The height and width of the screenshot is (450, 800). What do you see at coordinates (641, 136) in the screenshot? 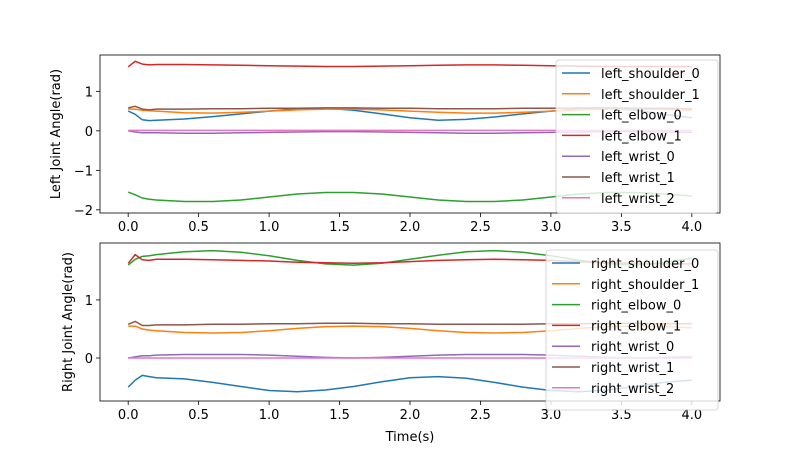
I see `legend-label: left_elbow_1` at bounding box center [641, 136].